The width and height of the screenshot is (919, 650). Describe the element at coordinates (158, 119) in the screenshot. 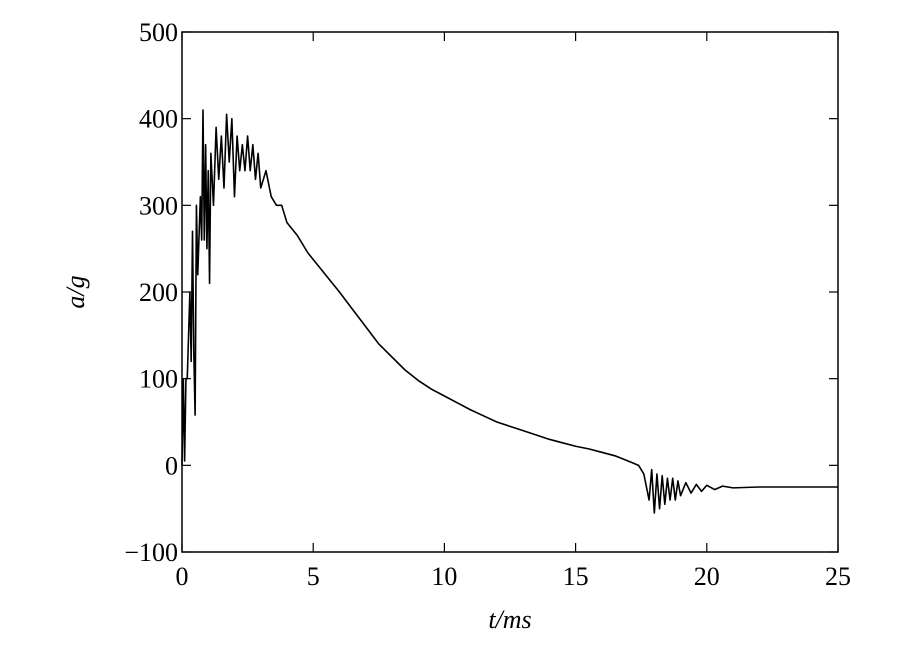

I see `y-tick-label: 400` at that location.